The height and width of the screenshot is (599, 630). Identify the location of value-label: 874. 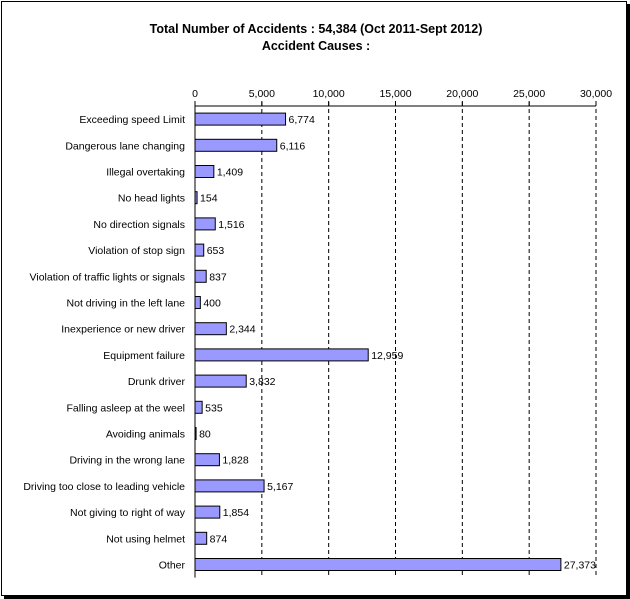
(219, 539).